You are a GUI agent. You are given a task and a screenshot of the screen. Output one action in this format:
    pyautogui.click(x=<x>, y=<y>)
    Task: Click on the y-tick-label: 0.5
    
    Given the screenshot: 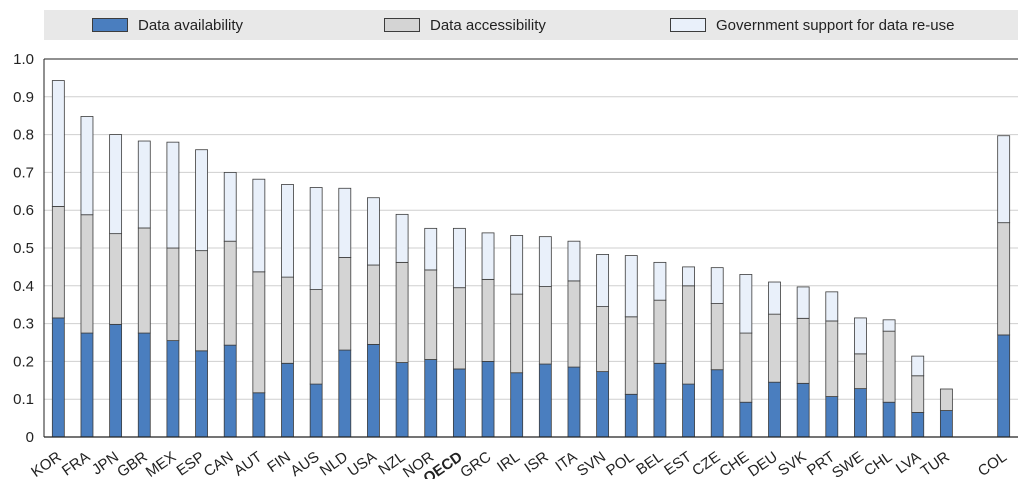 What is the action you would take?
    pyautogui.click(x=23, y=248)
    